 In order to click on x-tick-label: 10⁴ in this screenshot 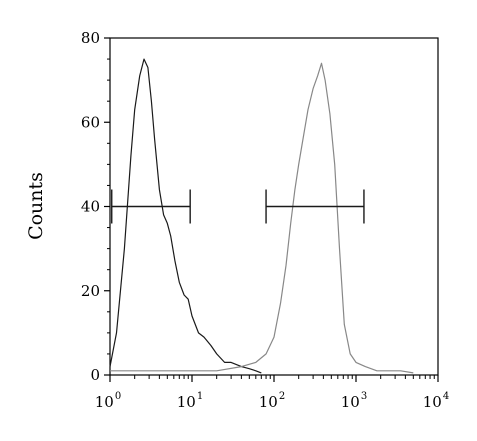, I will do `click(436, 401)`.